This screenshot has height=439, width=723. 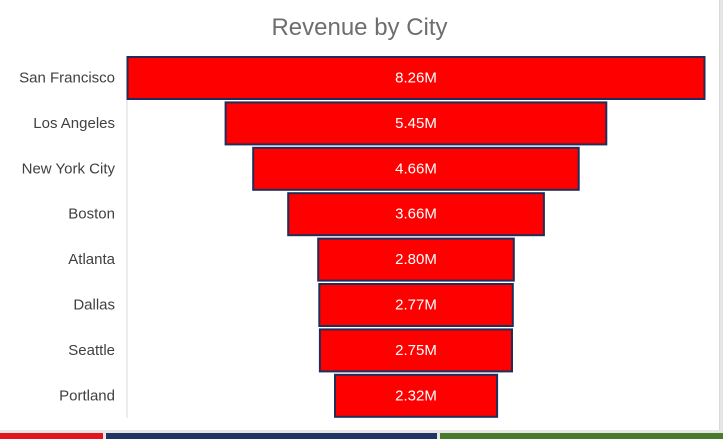 What do you see at coordinates (91, 350) in the screenshot?
I see `category-label-seattle: Seattle` at bounding box center [91, 350].